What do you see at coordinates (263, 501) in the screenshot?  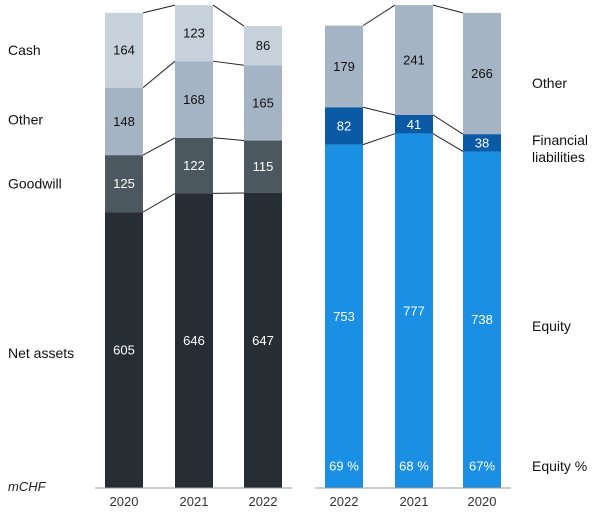 I see `tick-label-2022-c1: 2022` at bounding box center [263, 501].